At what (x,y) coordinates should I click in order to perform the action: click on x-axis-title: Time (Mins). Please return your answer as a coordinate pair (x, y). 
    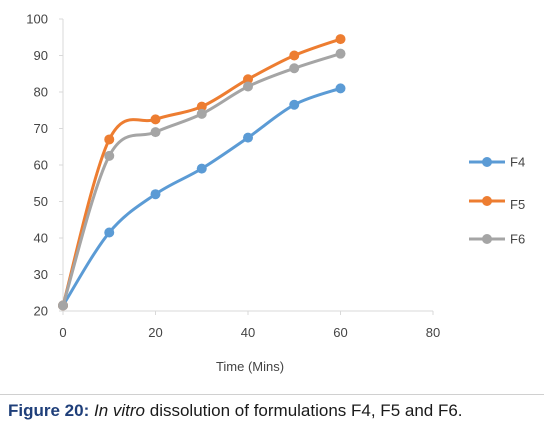
    Looking at the image, I should click on (250, 366).